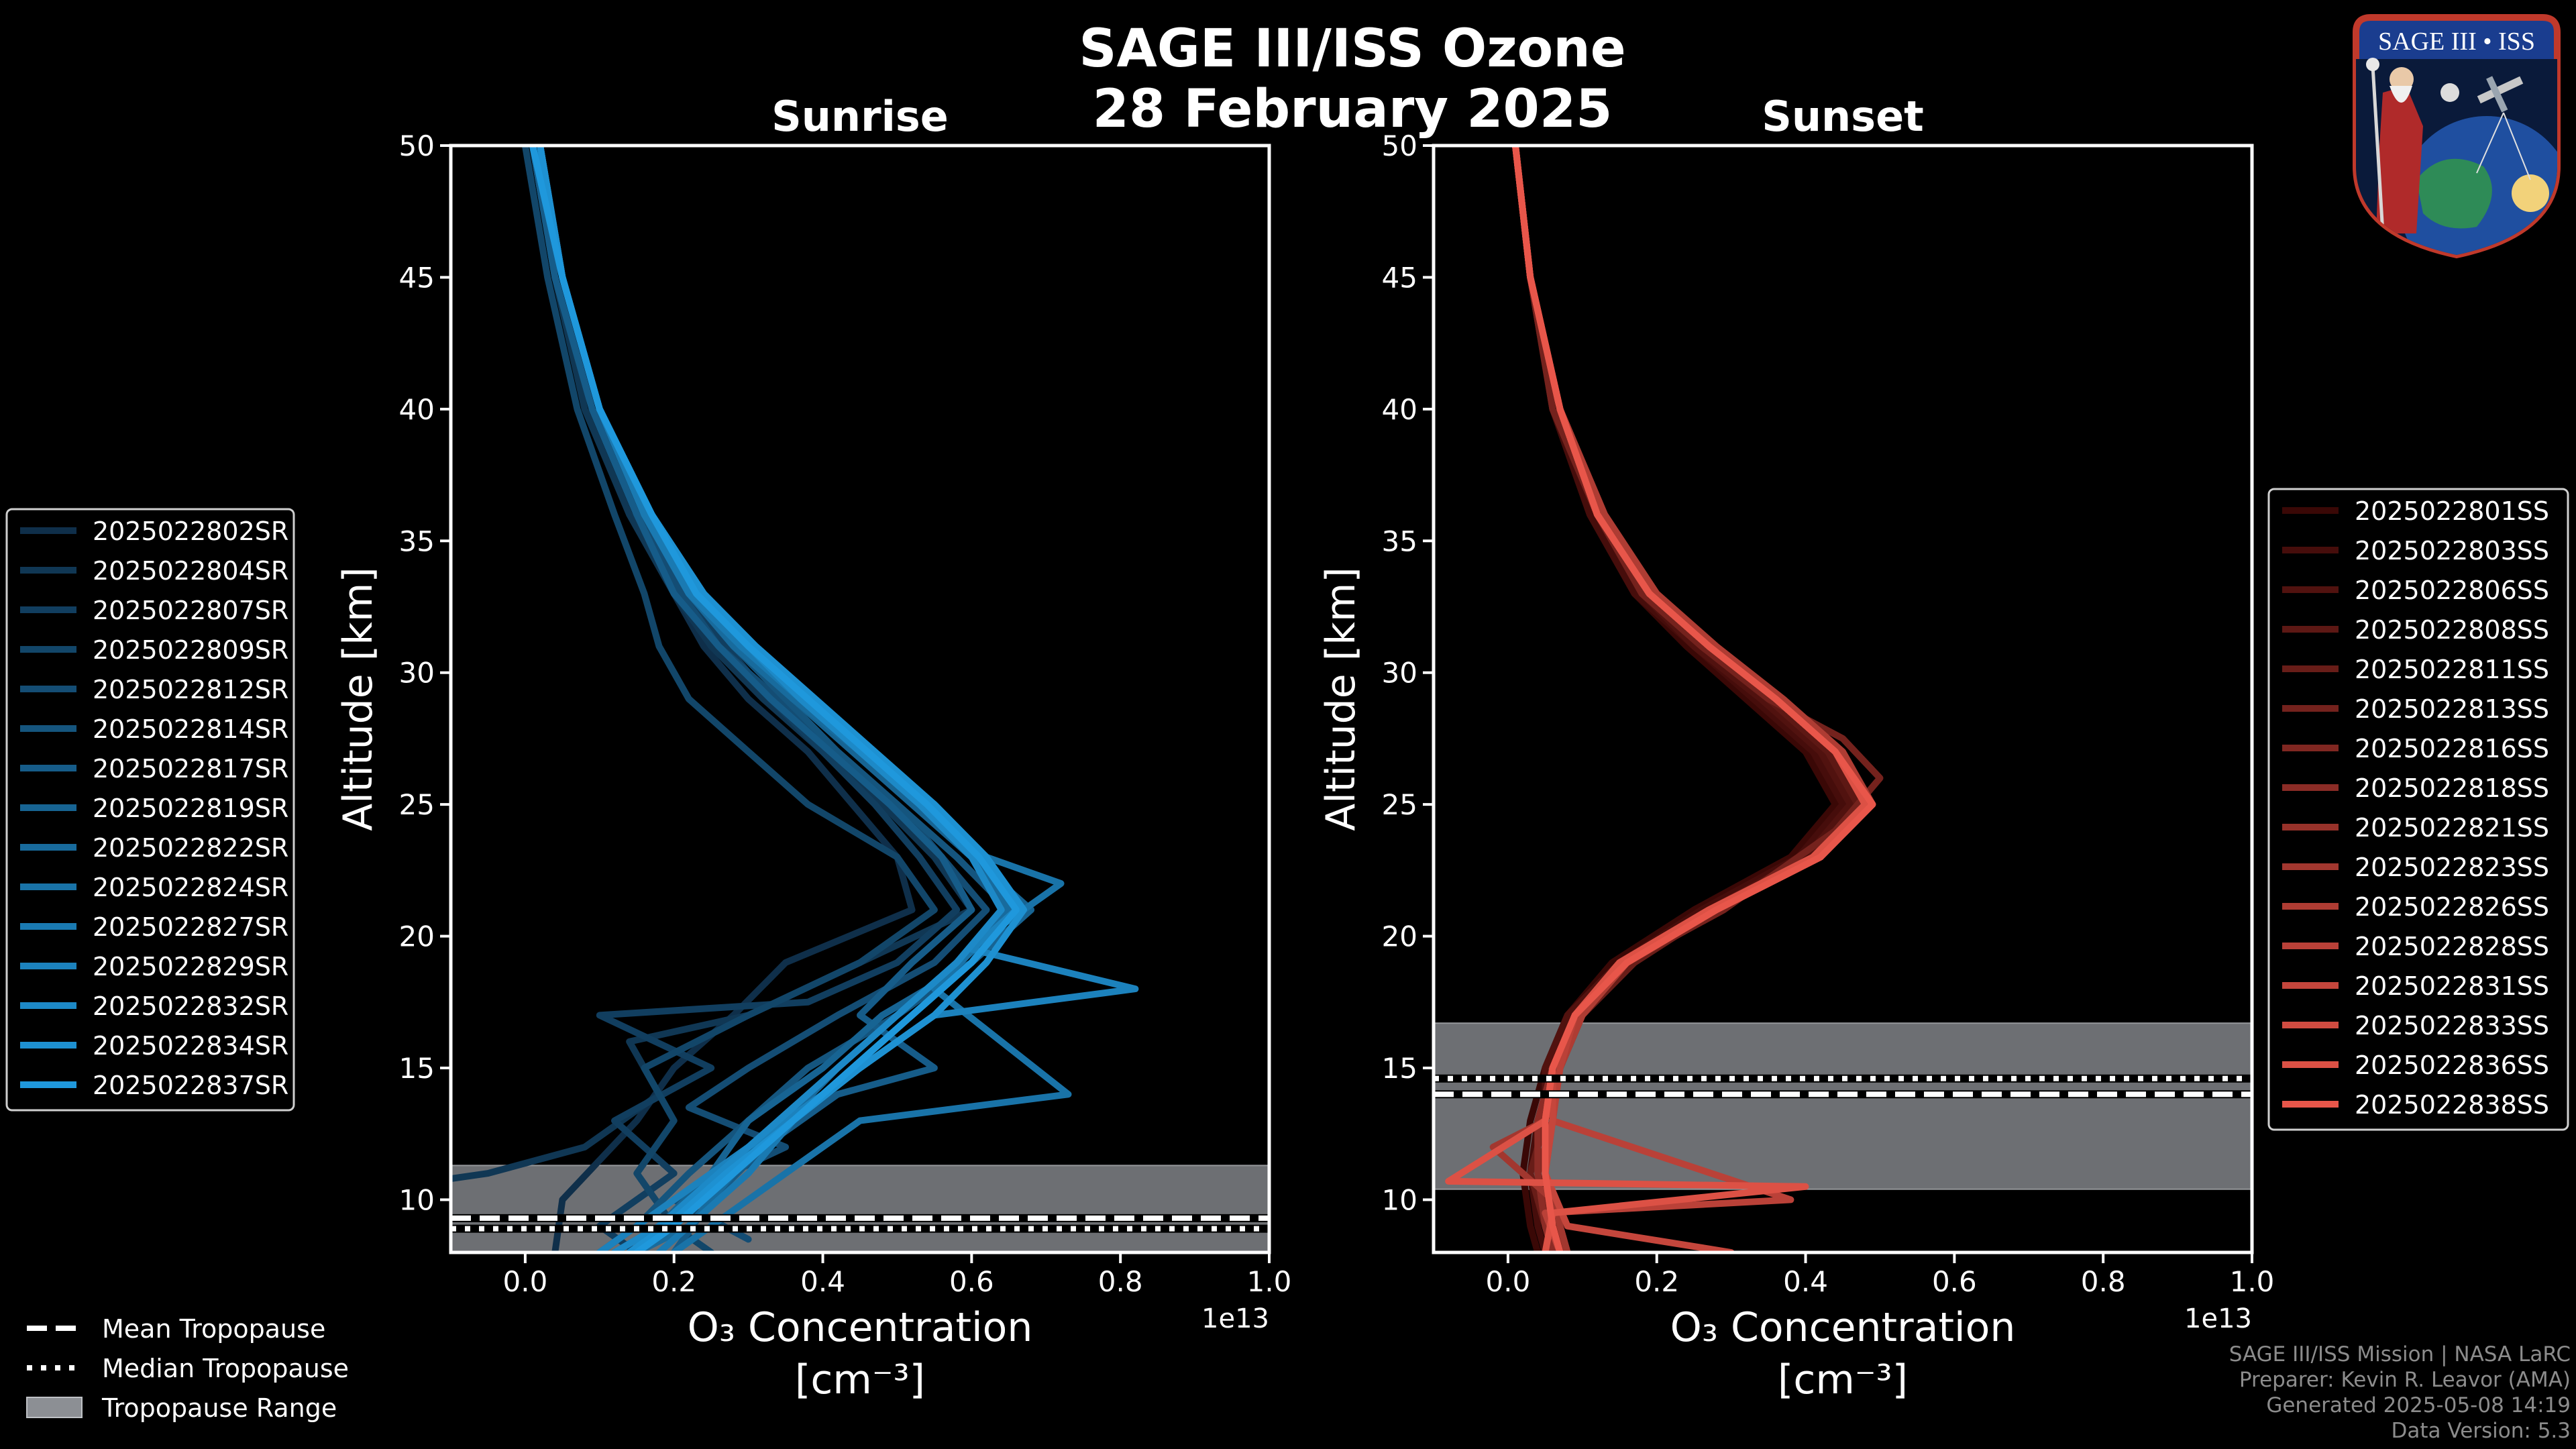 The image size is (2576, 1449). I want to click on series-line-2025022817SR, so click(752, 699).